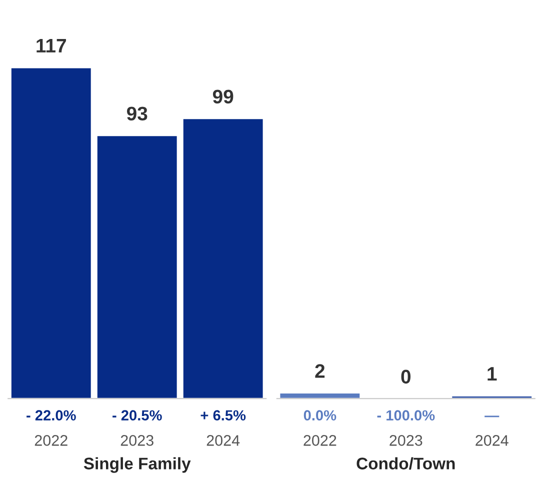 Image resolution: width=543 pixels, height=492 pixels. What do you see at coordinates (137, 465) in the screenshot?
I see `x-axis-title: Single Family` at bounding box center [137, 465].